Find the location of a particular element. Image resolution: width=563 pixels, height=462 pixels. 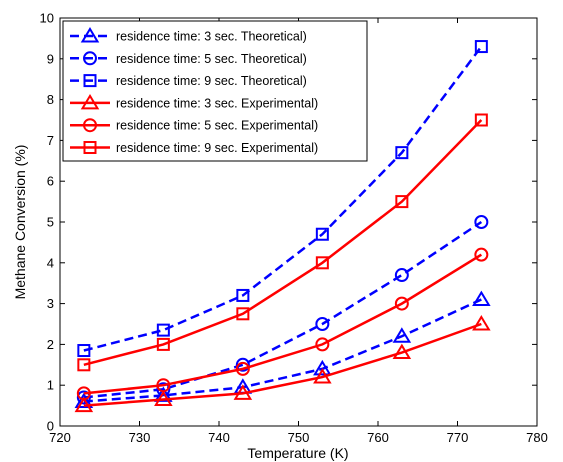

legend-entry: residence time: 5 sec. Theoretical) is located at coordinates (188, 58).